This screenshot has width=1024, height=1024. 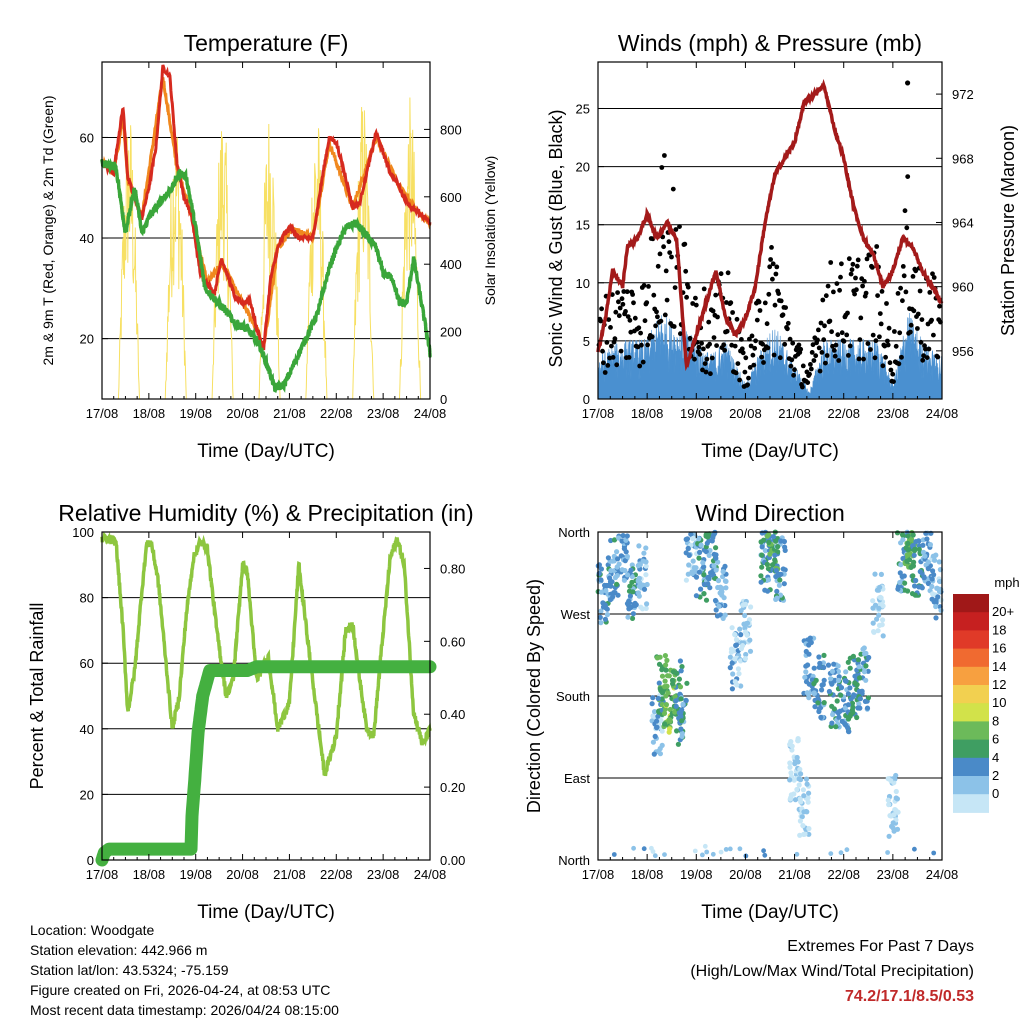 What do you see at coordinates (87, 339) in the screenshot?
I see `y-tick-label: 20` at bounding box center [87, 339].